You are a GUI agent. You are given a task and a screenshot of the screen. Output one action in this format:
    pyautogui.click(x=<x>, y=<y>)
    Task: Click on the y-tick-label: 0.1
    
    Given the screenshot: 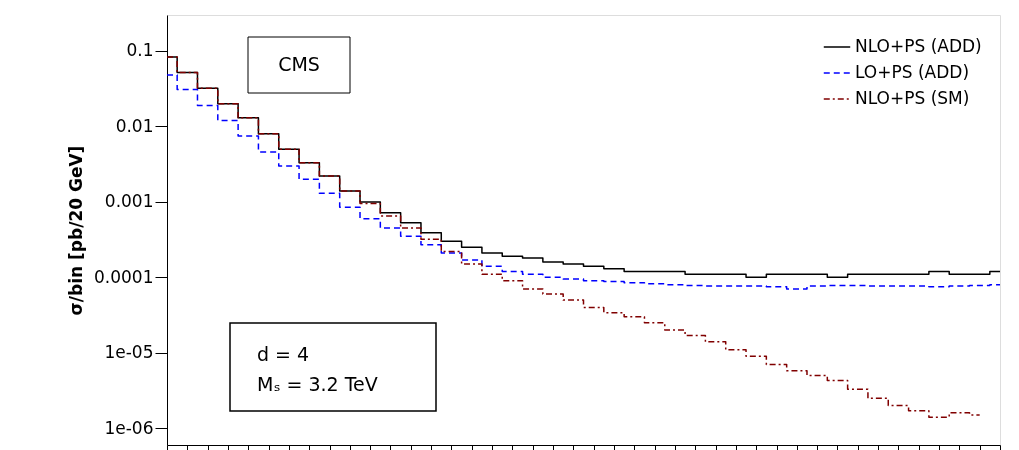 What is the action you would take?
    pyautogui.click(x=140, y=50)
    